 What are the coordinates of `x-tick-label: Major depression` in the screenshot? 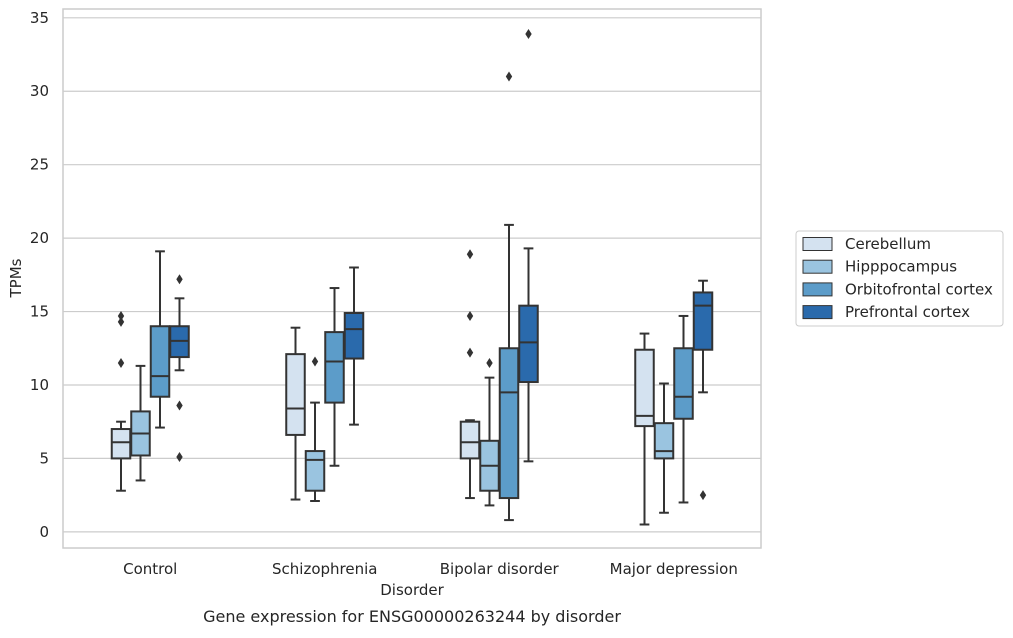 It's located at (674, 569).